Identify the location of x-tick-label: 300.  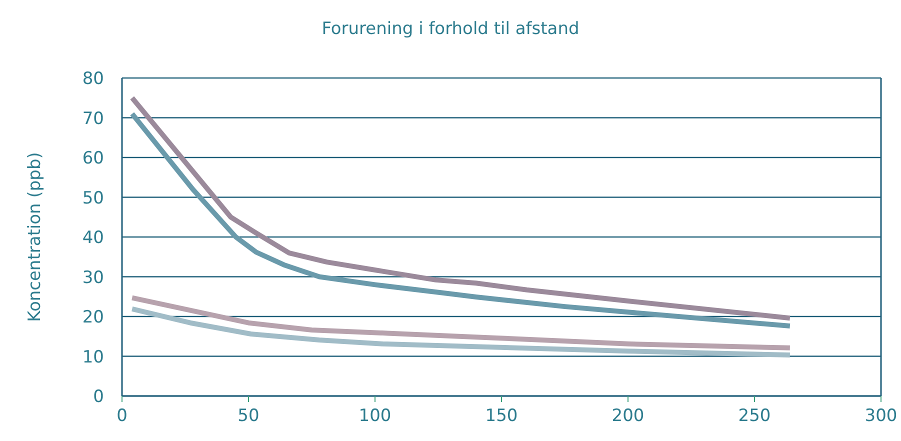
(881, 416).